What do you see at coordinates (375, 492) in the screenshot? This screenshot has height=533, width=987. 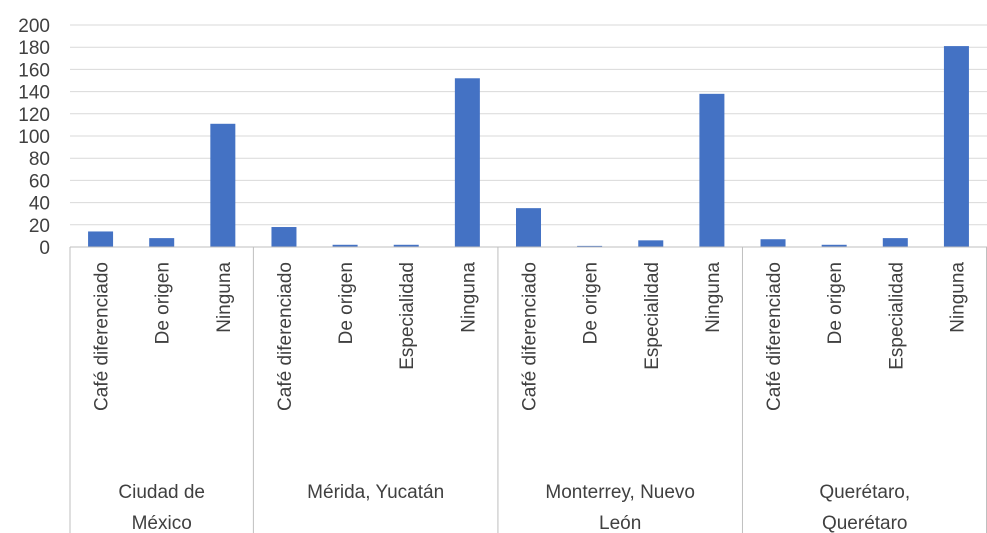 I see `group-label: Mérida, Yucatán` at bounding box center [375, 492].